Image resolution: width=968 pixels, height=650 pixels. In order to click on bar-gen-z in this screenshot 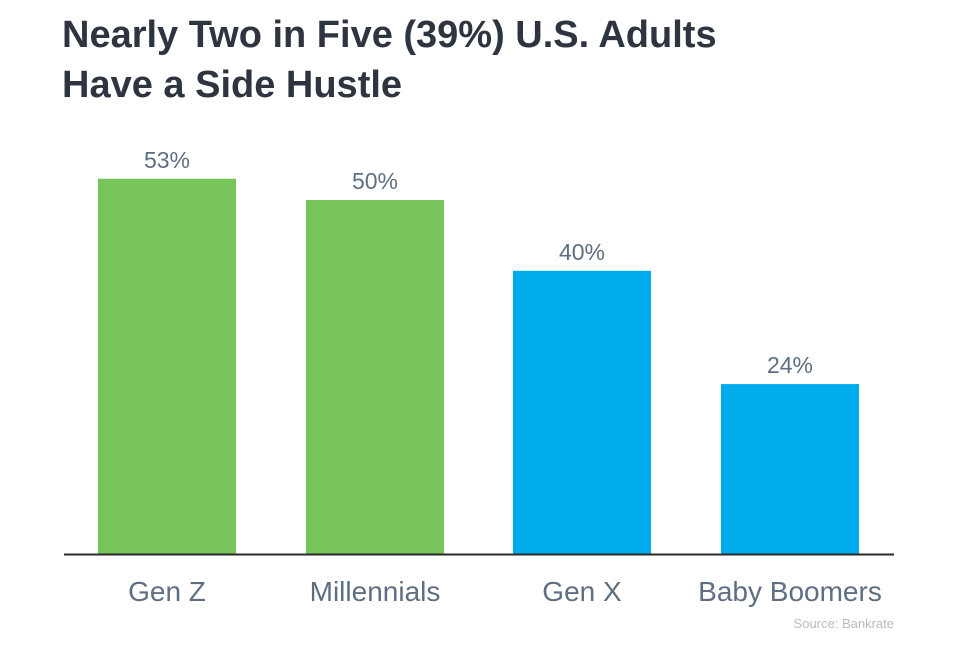, I will do `click(167, 366)`.